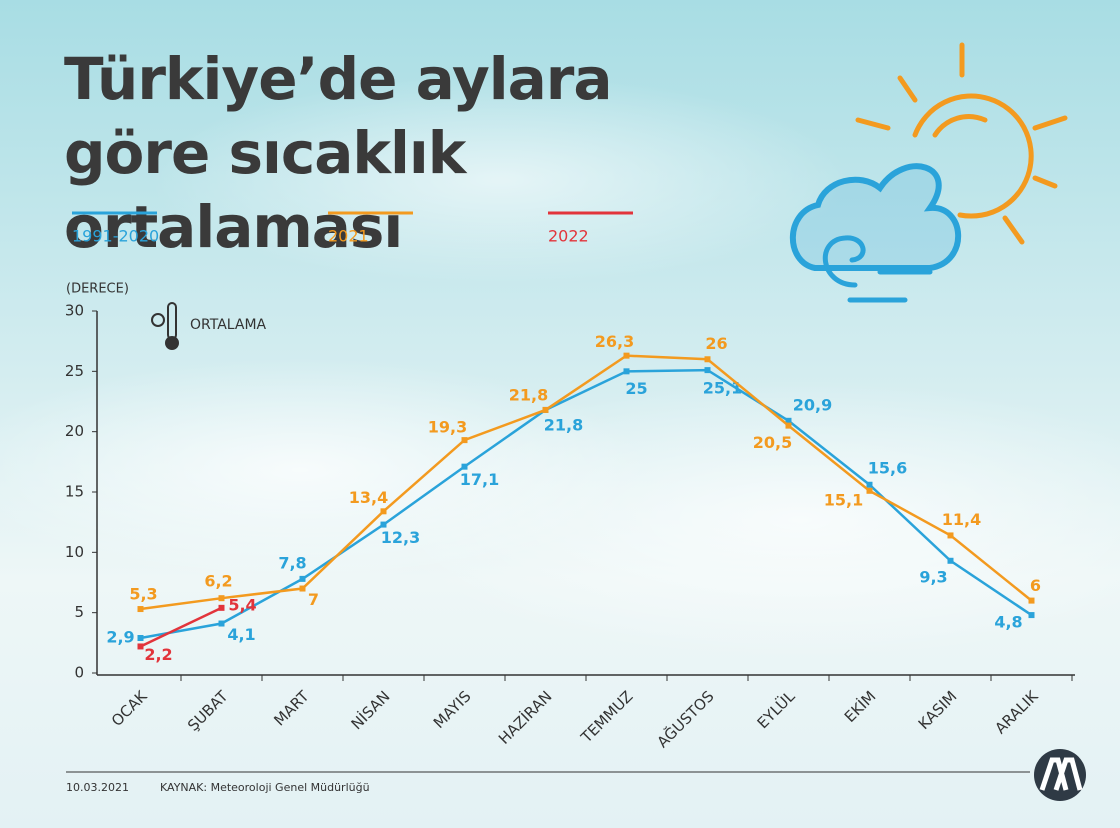 Image resolution: width=1120 pixels, height=828 pixels. I want to click on x-tick-label: KASIM, so click(938, 710).